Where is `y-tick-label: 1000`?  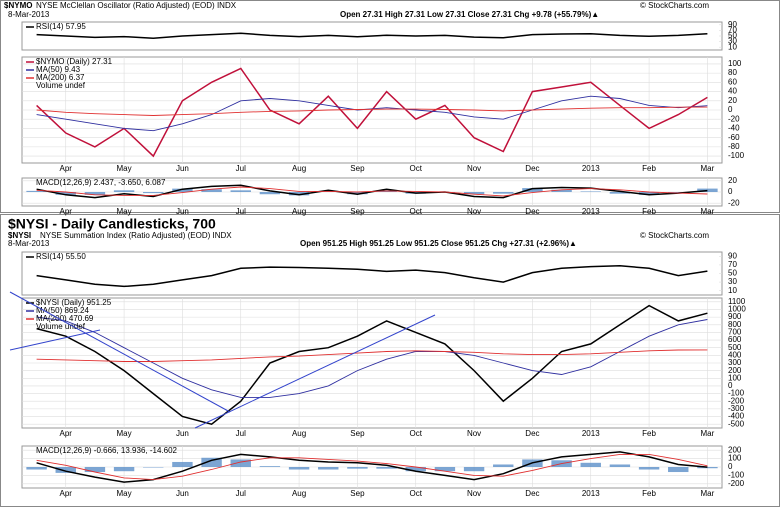
y-tick-label: 1000 is located at coordinates (737, 309).